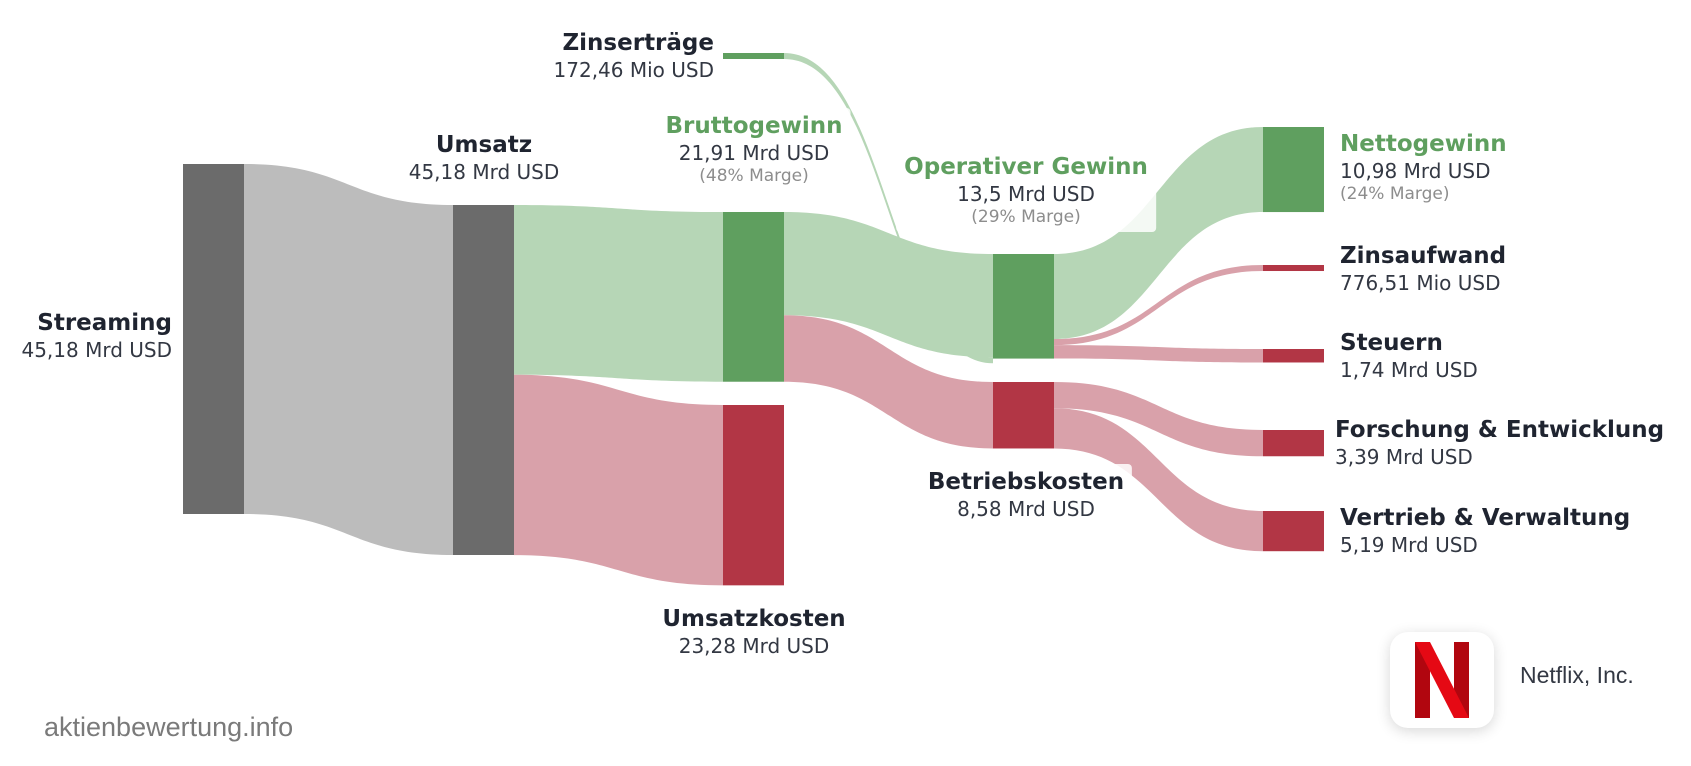 Image resolution: width=1691 pixels, height=766 pixels. Describe the element at coordinates (1293, 443) in the screenshot. I see `node-forschung` at that location.